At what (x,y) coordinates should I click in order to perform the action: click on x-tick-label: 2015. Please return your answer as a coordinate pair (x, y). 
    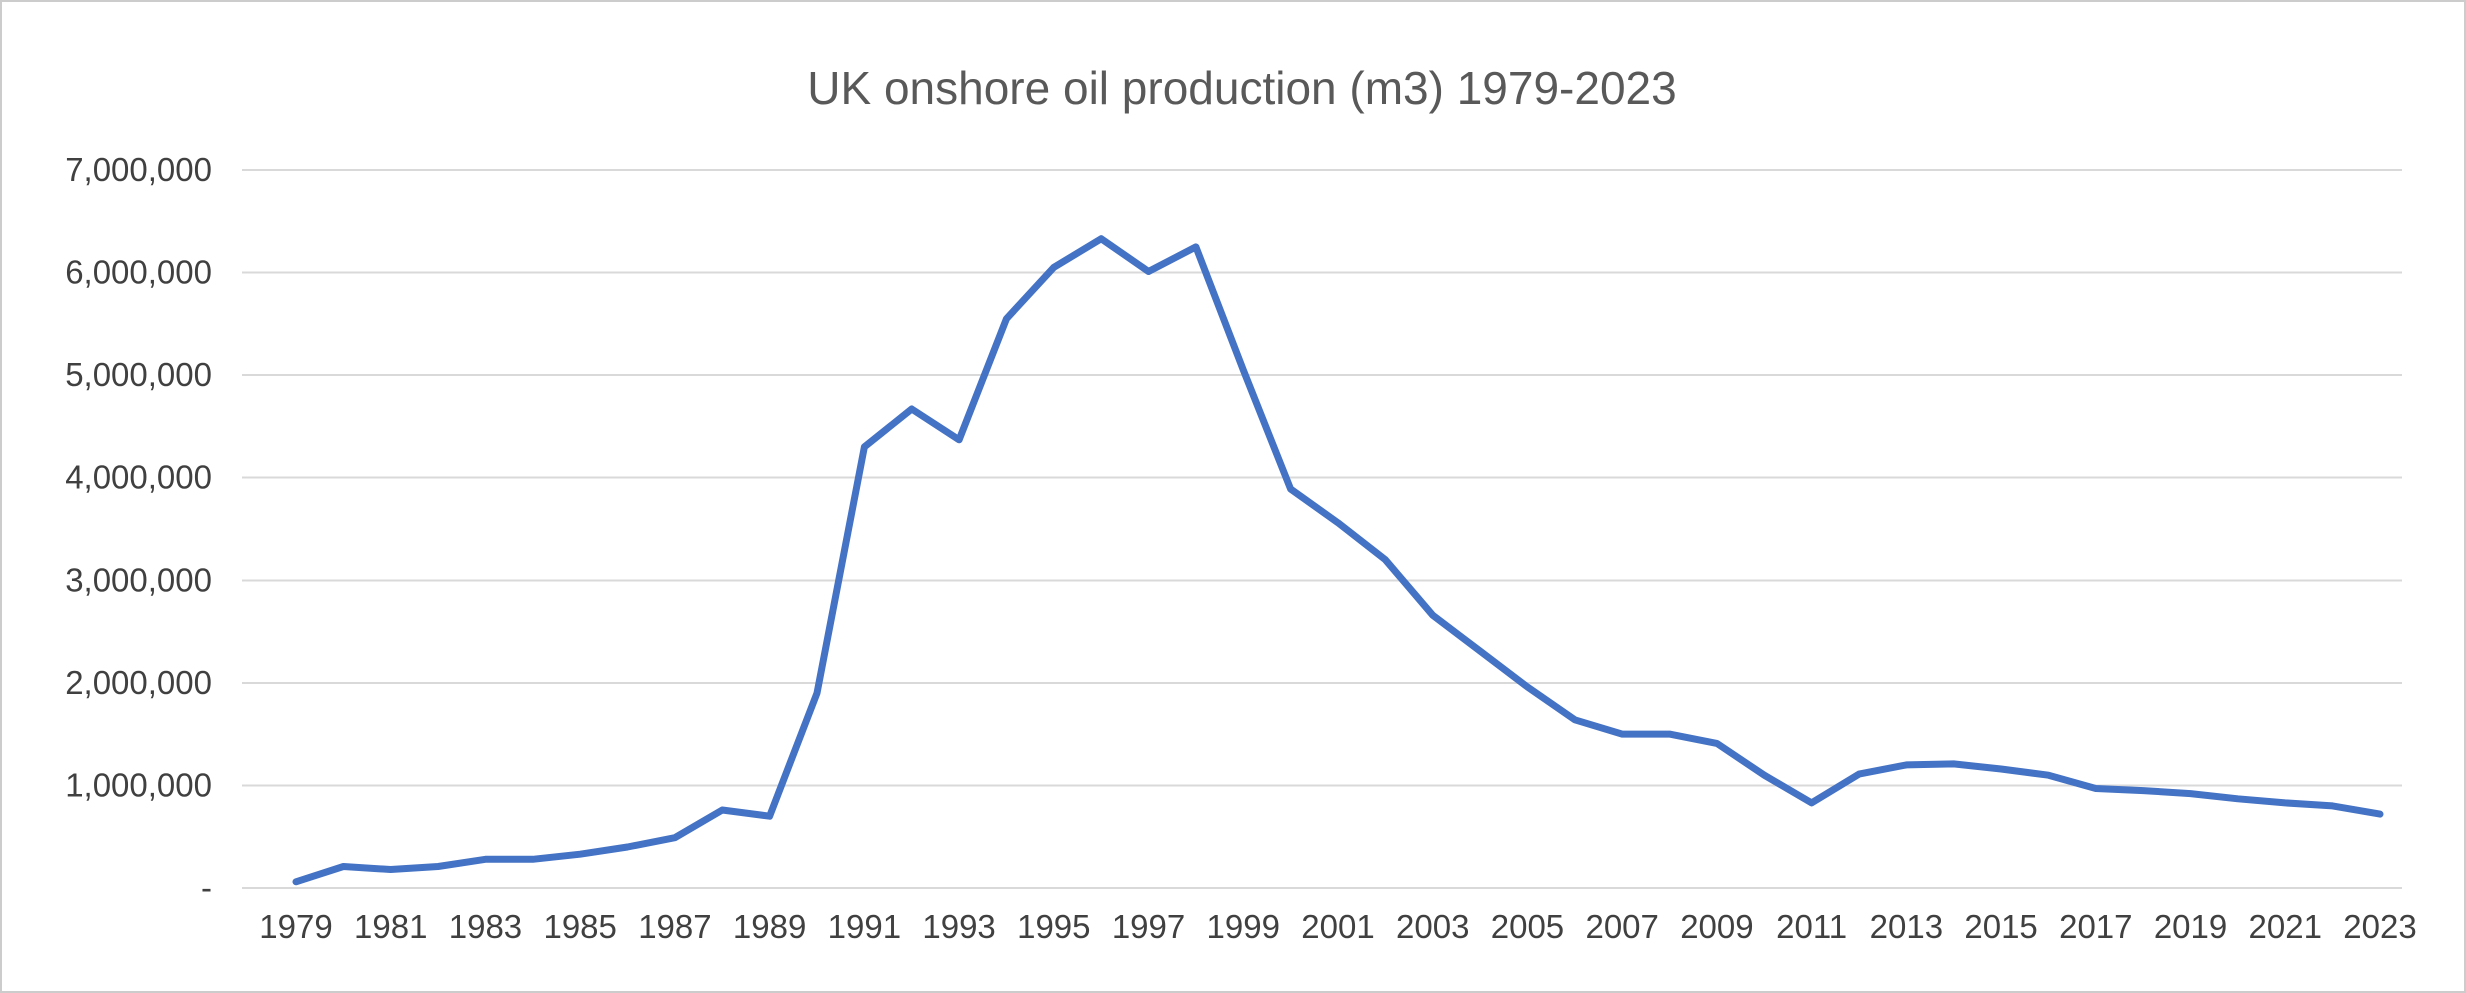
    Looking at the image, I should click on (2000, 926).